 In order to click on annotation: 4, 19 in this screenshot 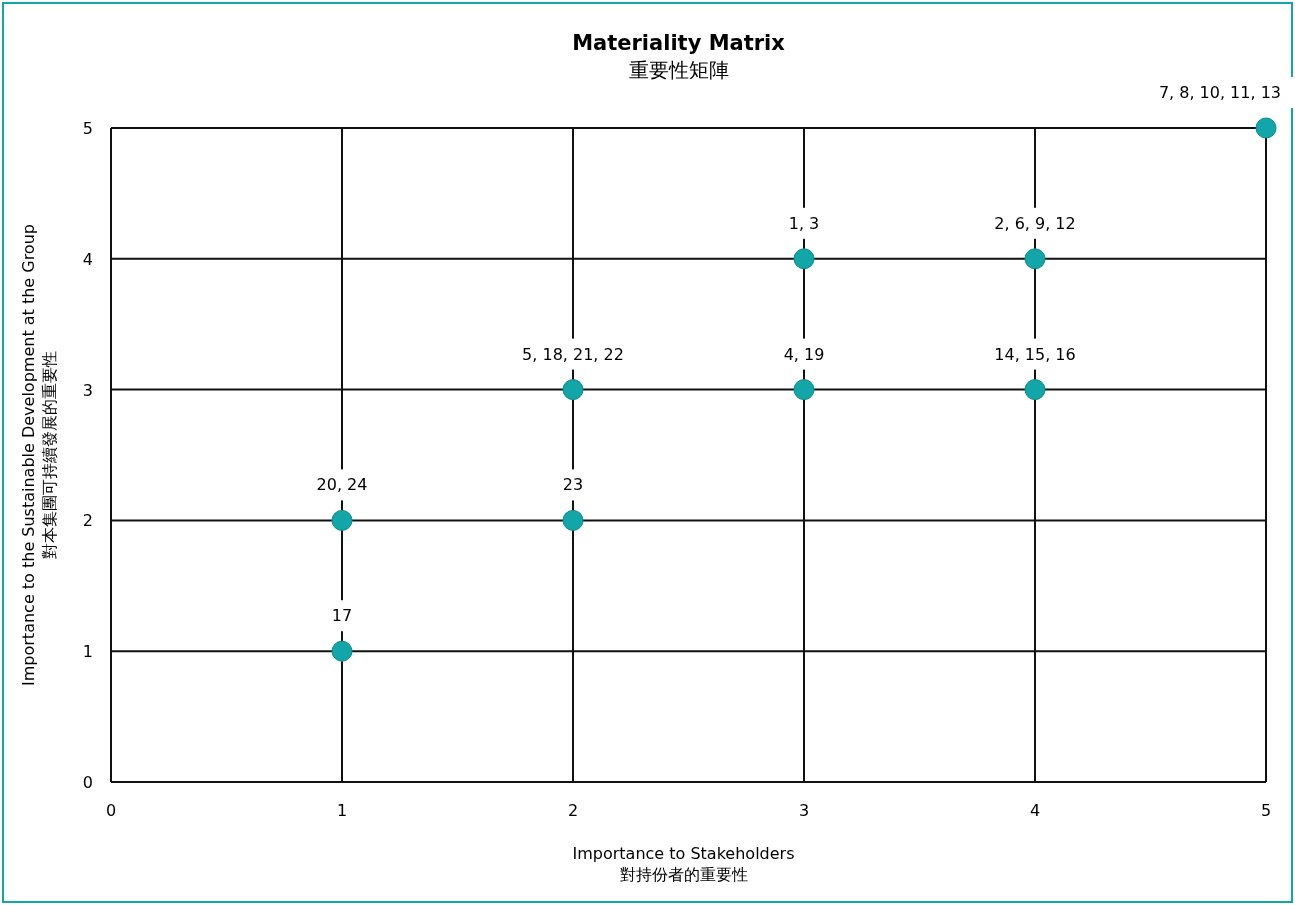, I will do `click(804, 354)`.